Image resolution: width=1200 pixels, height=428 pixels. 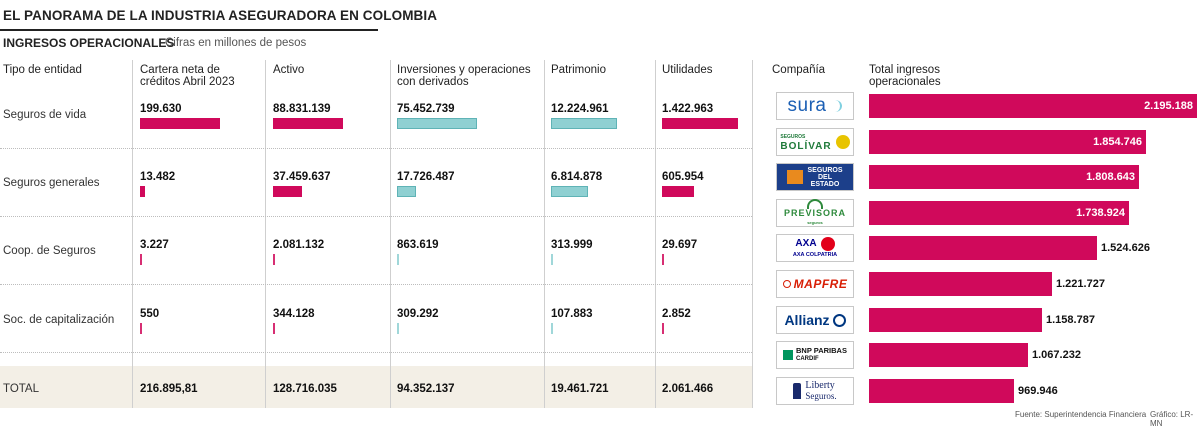 I want to click on cell-value: 2.081.132, so click(x=299, y=245).